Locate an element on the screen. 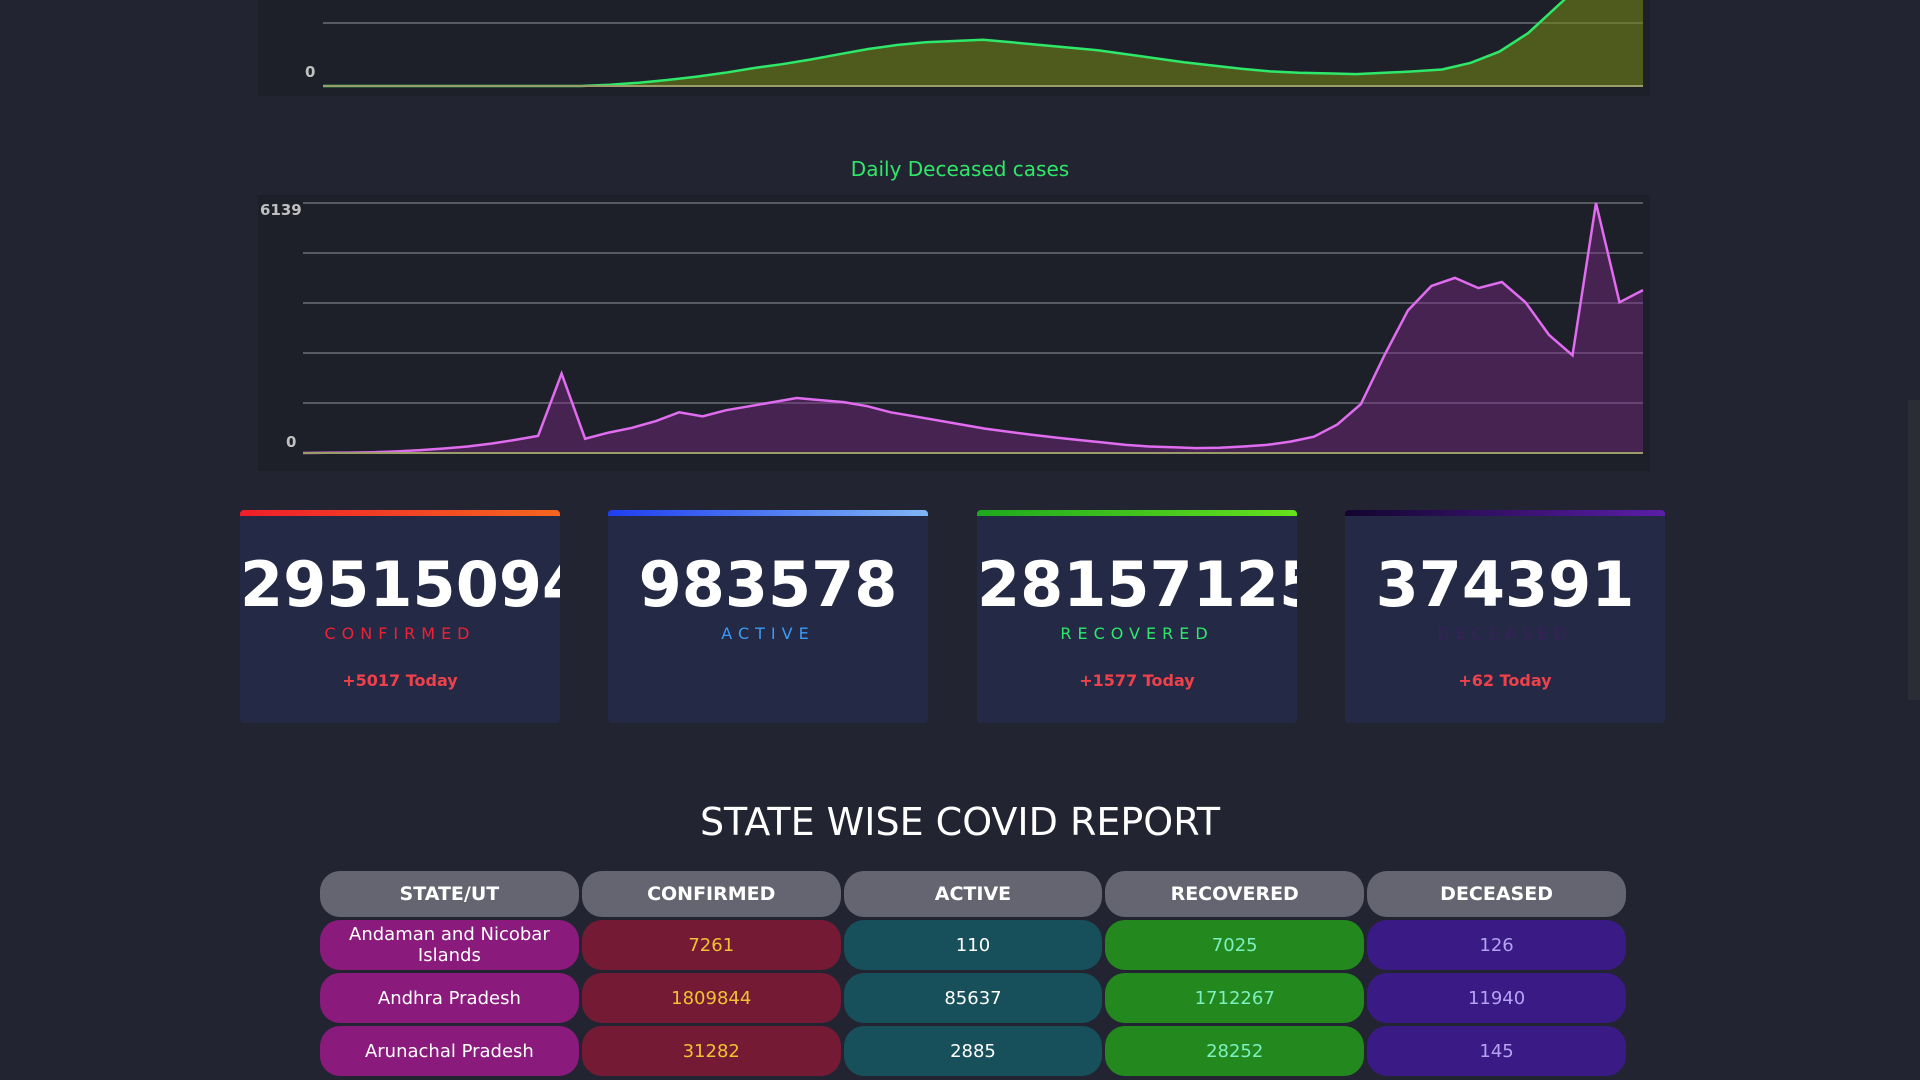  header-active: ACTIVE is located at coordinates (973, 894).